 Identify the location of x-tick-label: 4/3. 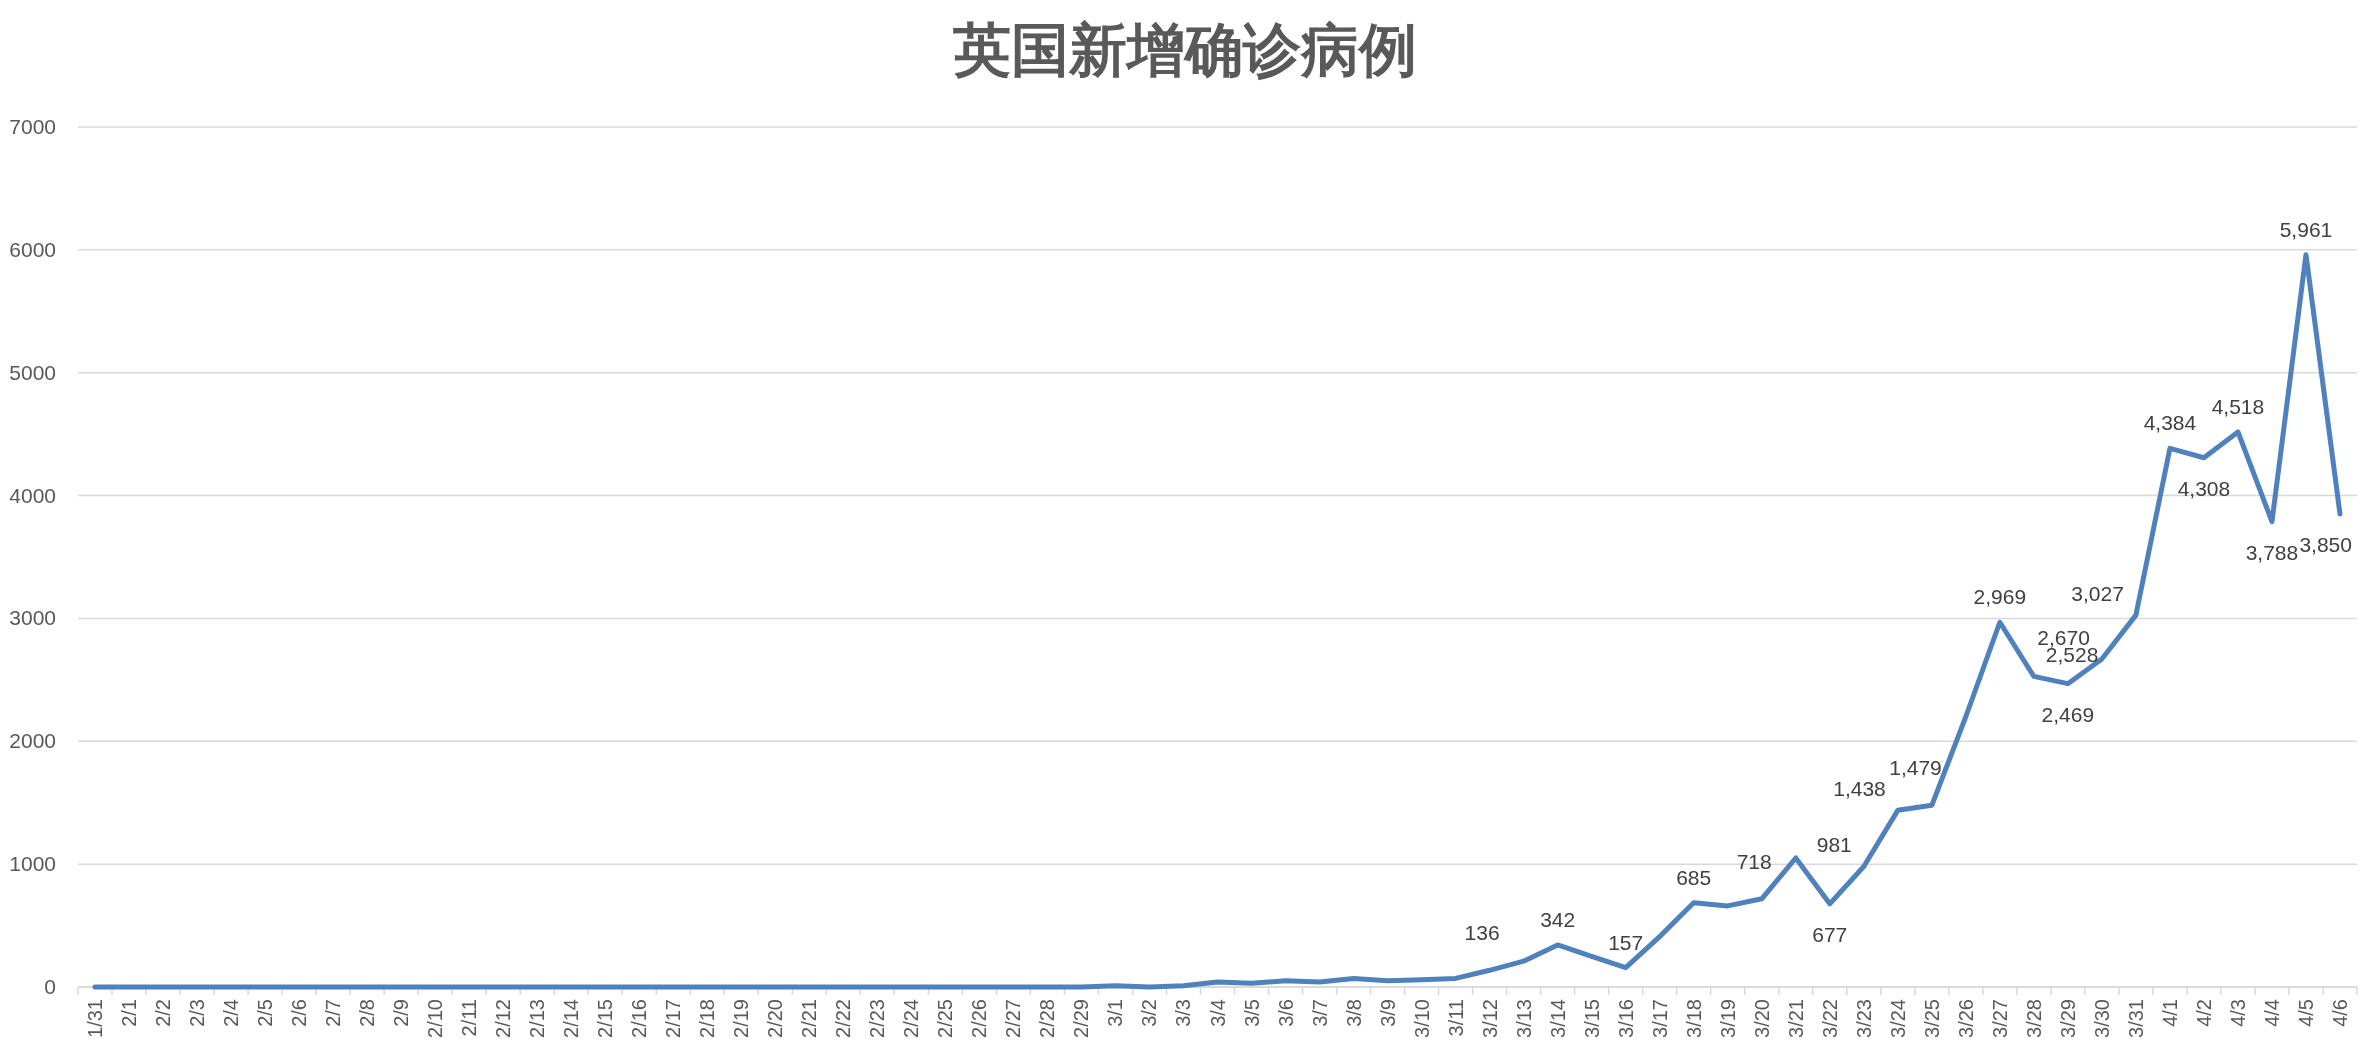
(2237, 1013).